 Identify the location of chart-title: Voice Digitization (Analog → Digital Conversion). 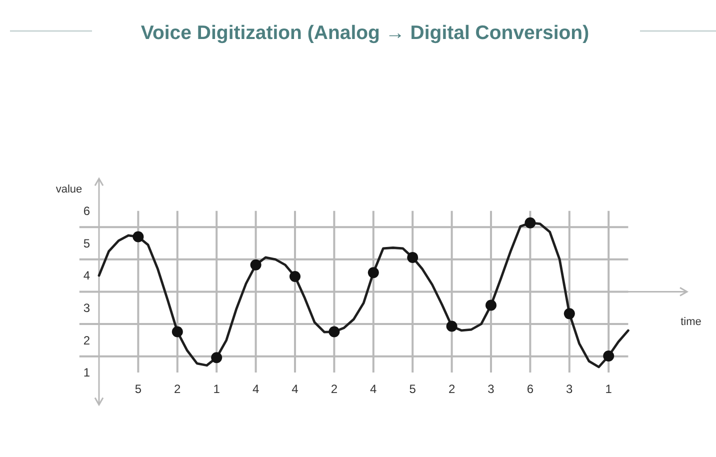
(365, 33).